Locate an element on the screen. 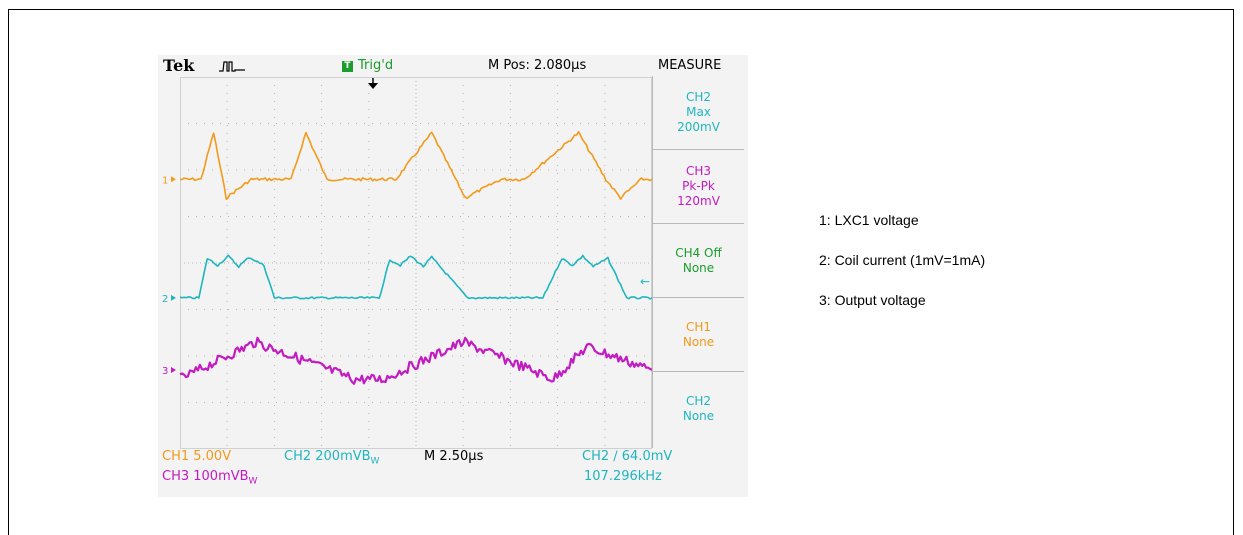 The width and height of the screenshot is (1243, 535). measure-4-line-2: None is located at coordinates (698, 341).